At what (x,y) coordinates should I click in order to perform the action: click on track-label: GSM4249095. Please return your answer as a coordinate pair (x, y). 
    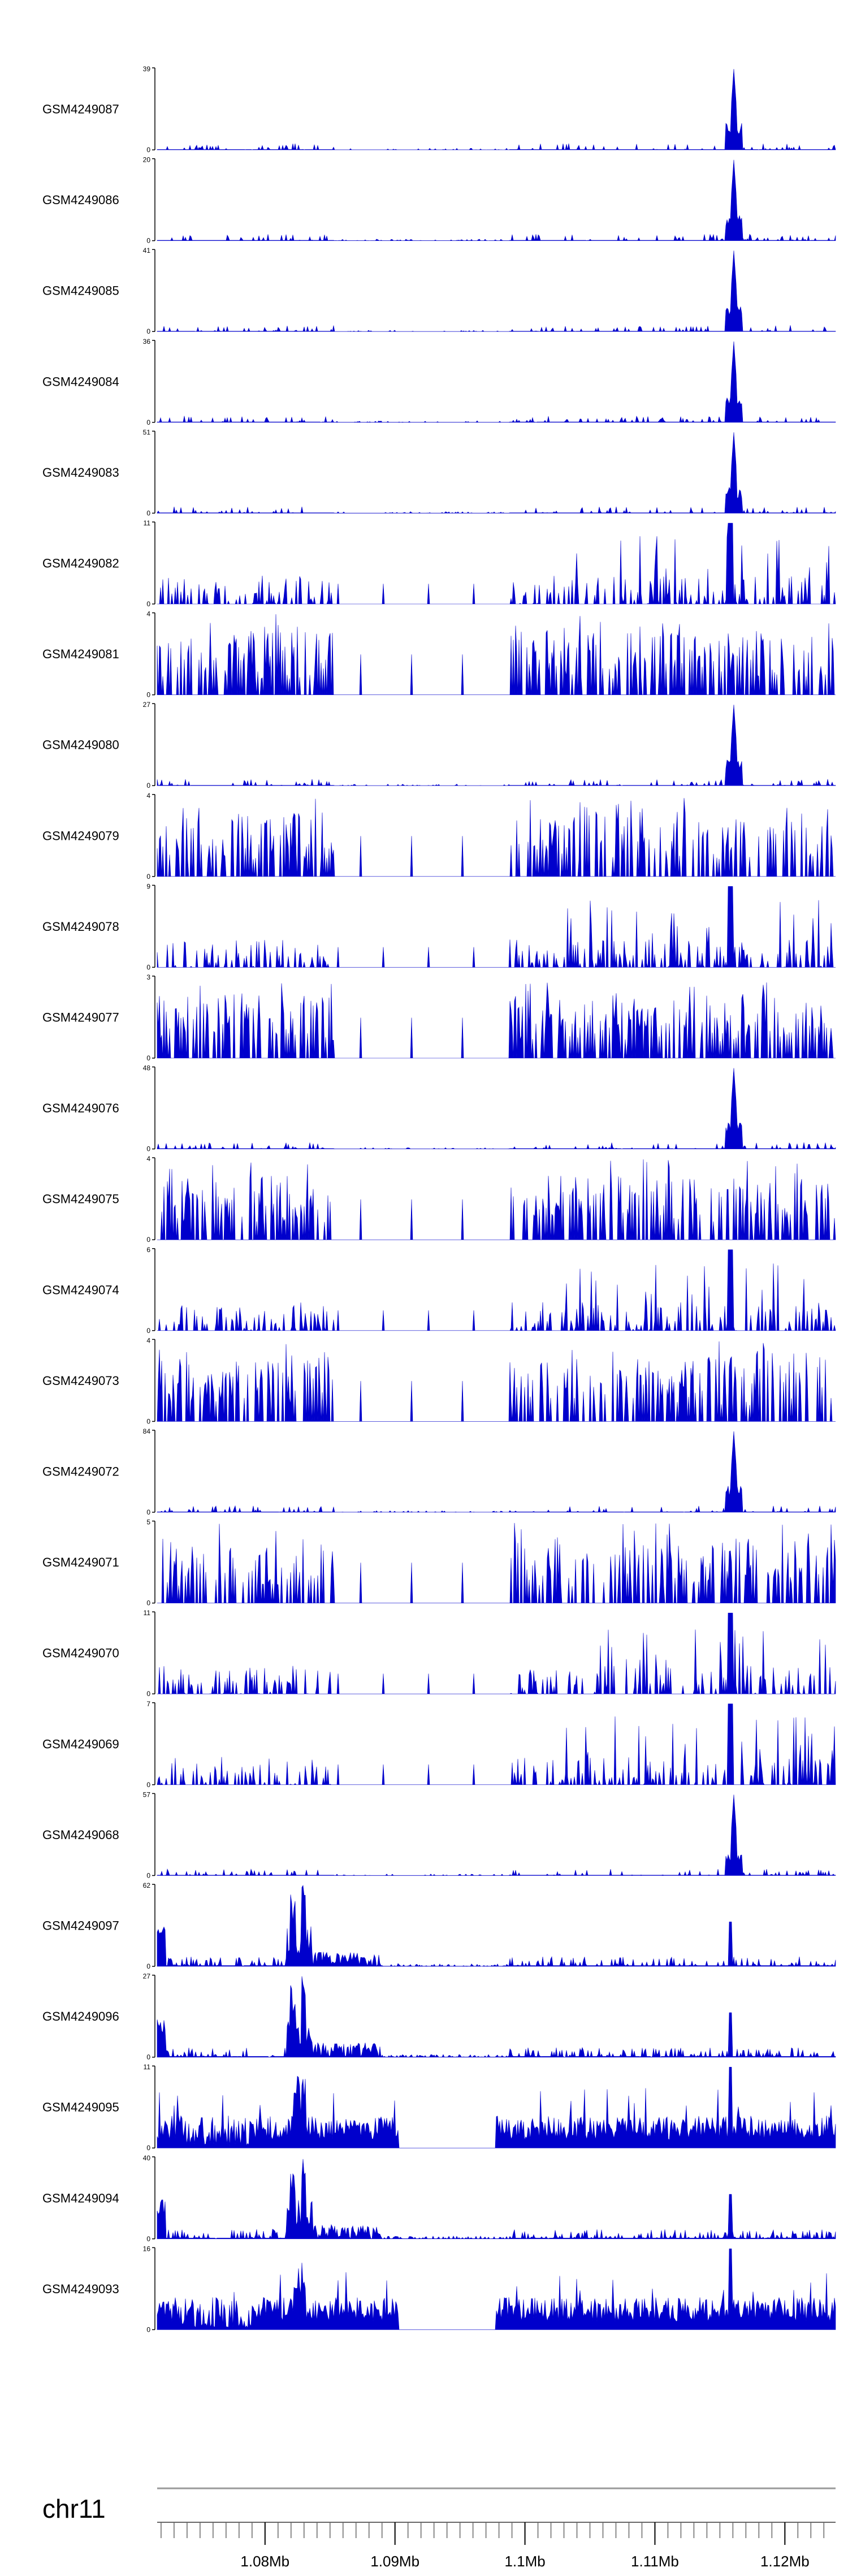
    Looking at the image, I should click on (80, 2107).